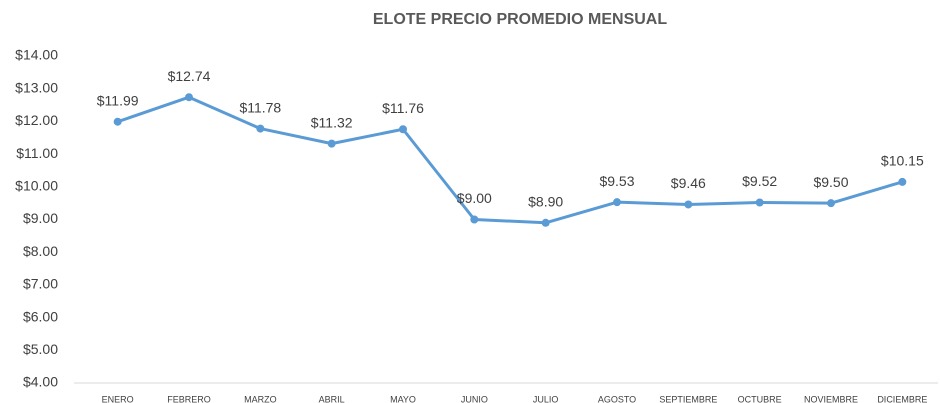 The height and width of the screenshot is (403, 940). Describe the element at coordinates (831, 398) in the screenshot. I see `x-tick-label: NOVIEMBRE` at that location.